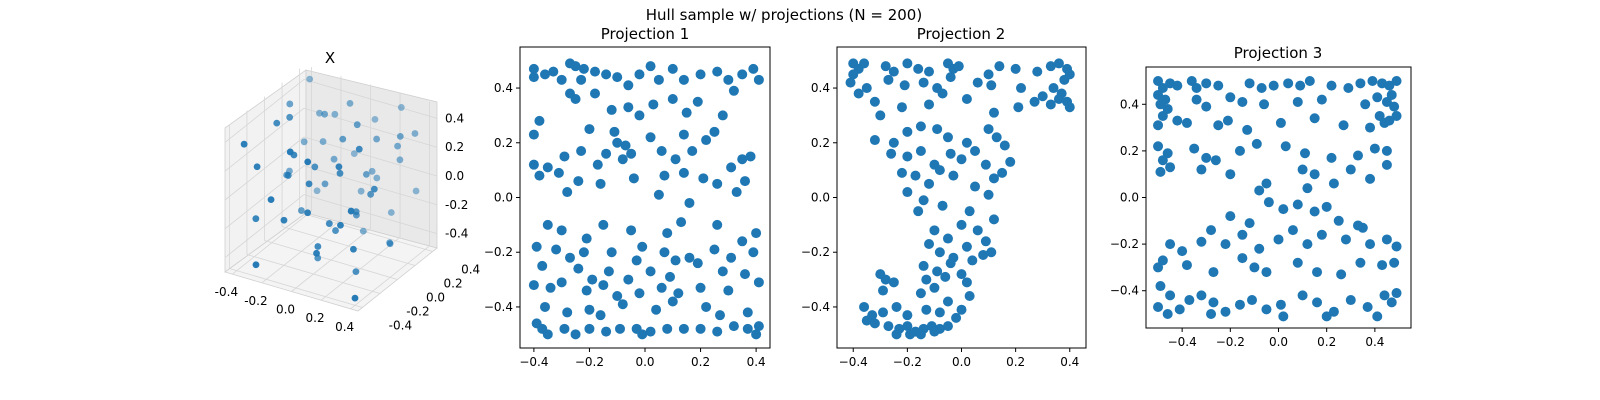  I want to click on subplot-3d-title: X, so click(330, 58).